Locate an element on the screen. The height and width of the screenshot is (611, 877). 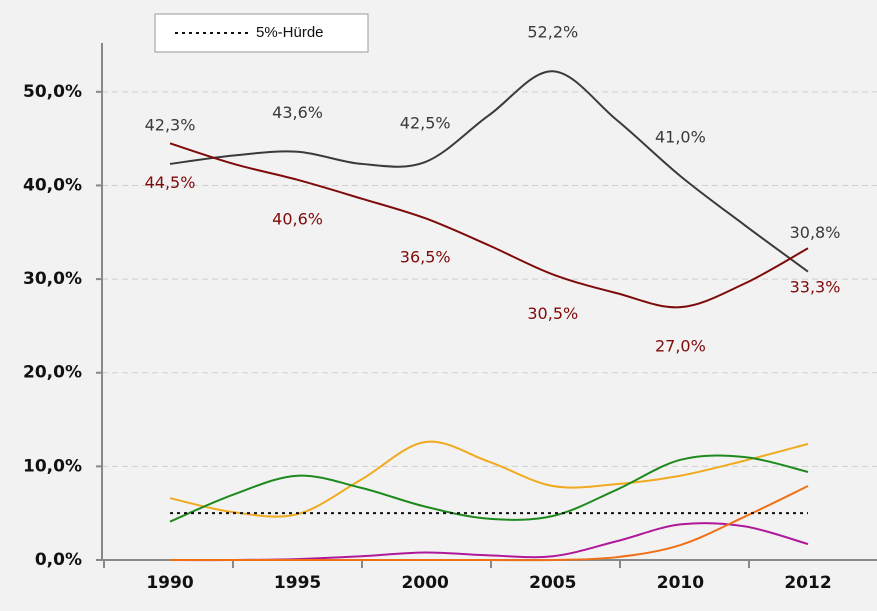
y-tick-label: 10,0% is located at coordinates (52, 466).